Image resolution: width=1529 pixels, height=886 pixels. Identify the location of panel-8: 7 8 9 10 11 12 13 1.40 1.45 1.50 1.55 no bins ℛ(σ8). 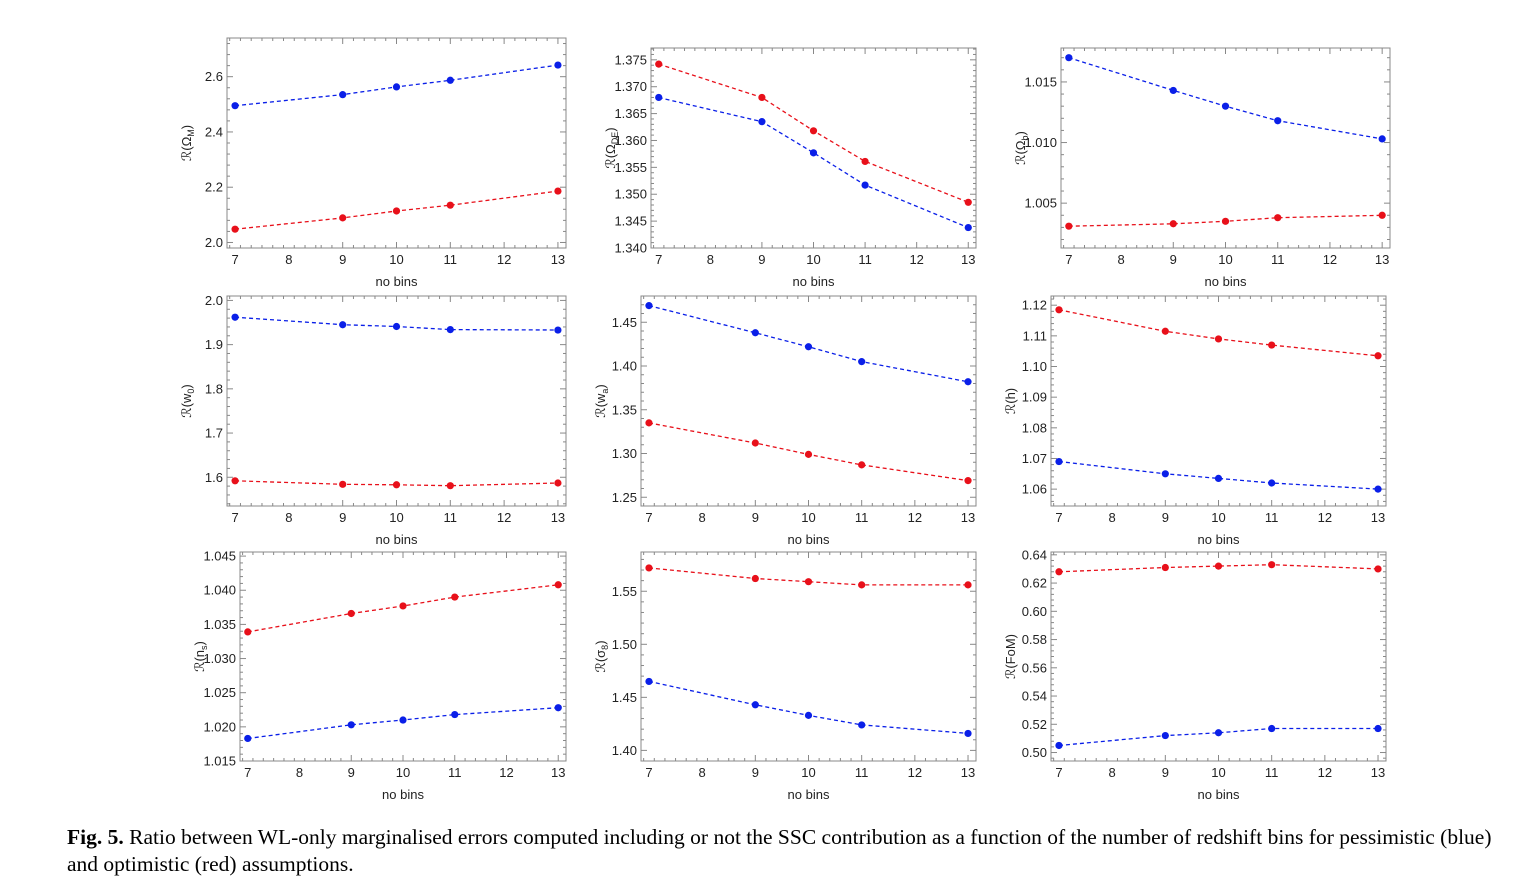
(785, 676).